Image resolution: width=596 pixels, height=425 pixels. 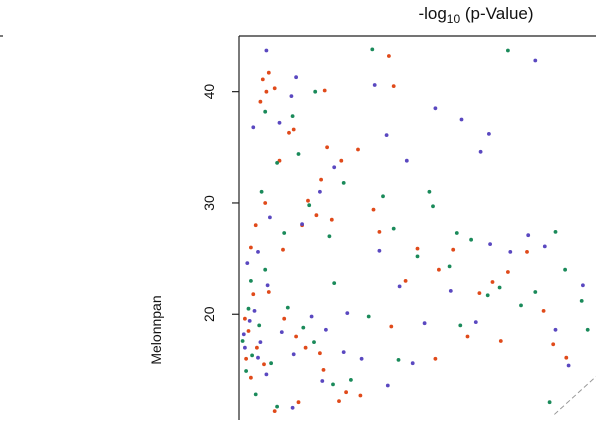 I want to click on y-tick-label: 20, so click(x=209, y=314).